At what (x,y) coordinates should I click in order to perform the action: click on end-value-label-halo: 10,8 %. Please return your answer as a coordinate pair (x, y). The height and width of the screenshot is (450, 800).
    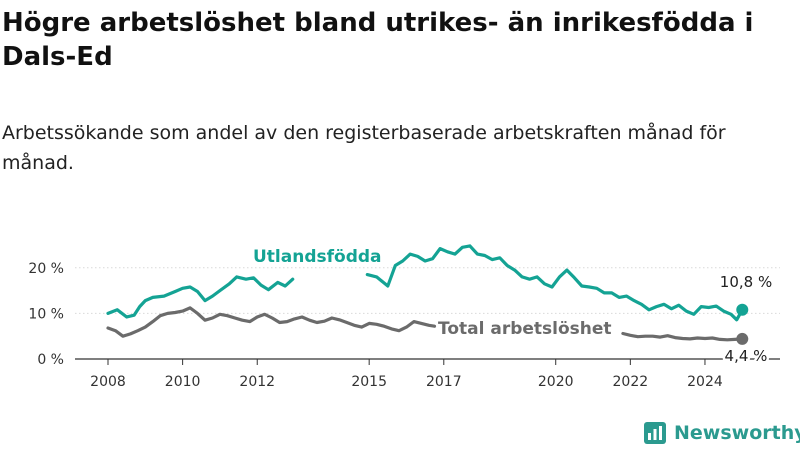
    Looking at the image, I should click on (746, 282).